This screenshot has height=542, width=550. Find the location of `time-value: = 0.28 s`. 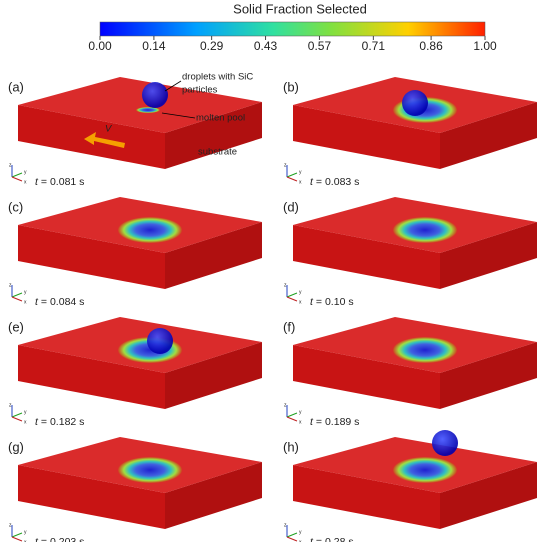

time-value: = 0.28 s is located at coordinates (335, 539).